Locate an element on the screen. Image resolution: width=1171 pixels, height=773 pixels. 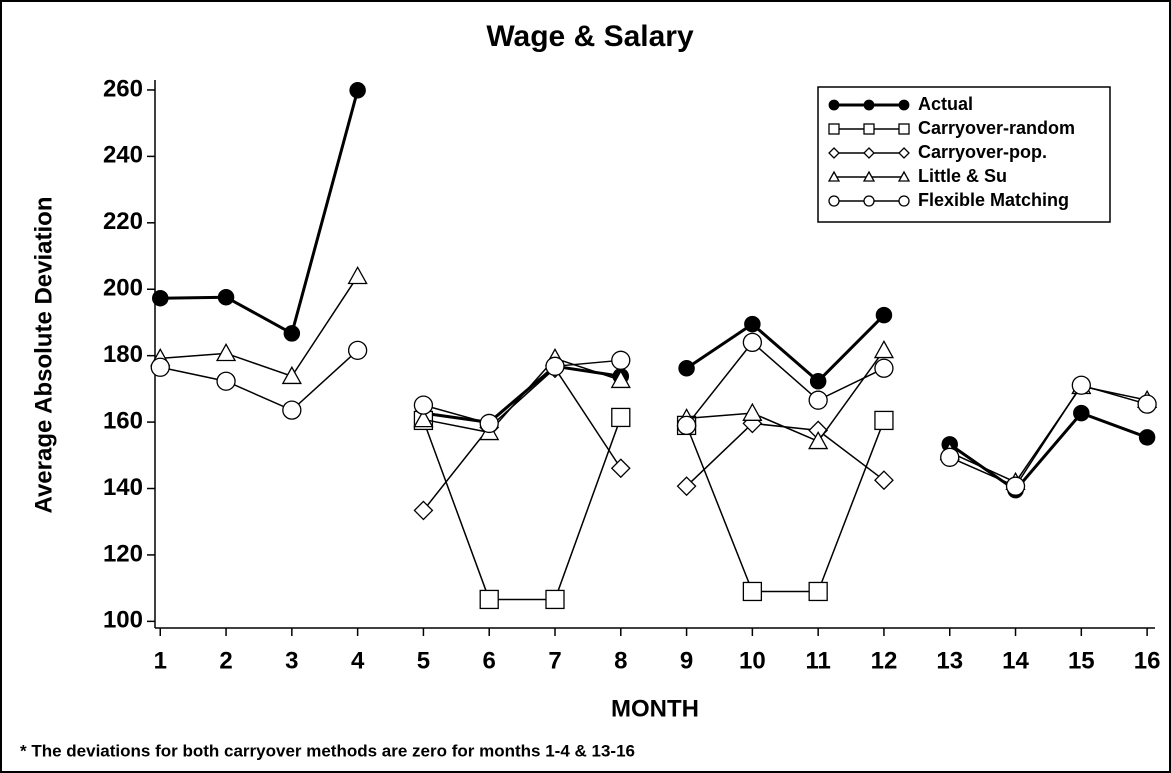
y-tick-label: 140 is located at coordinates (123, 487).